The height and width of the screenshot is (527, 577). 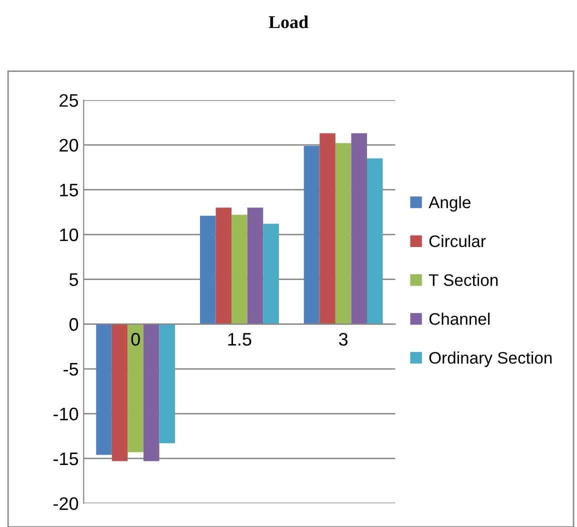 I want to click on y-tick-label: 10, so click(x=69, y=235).